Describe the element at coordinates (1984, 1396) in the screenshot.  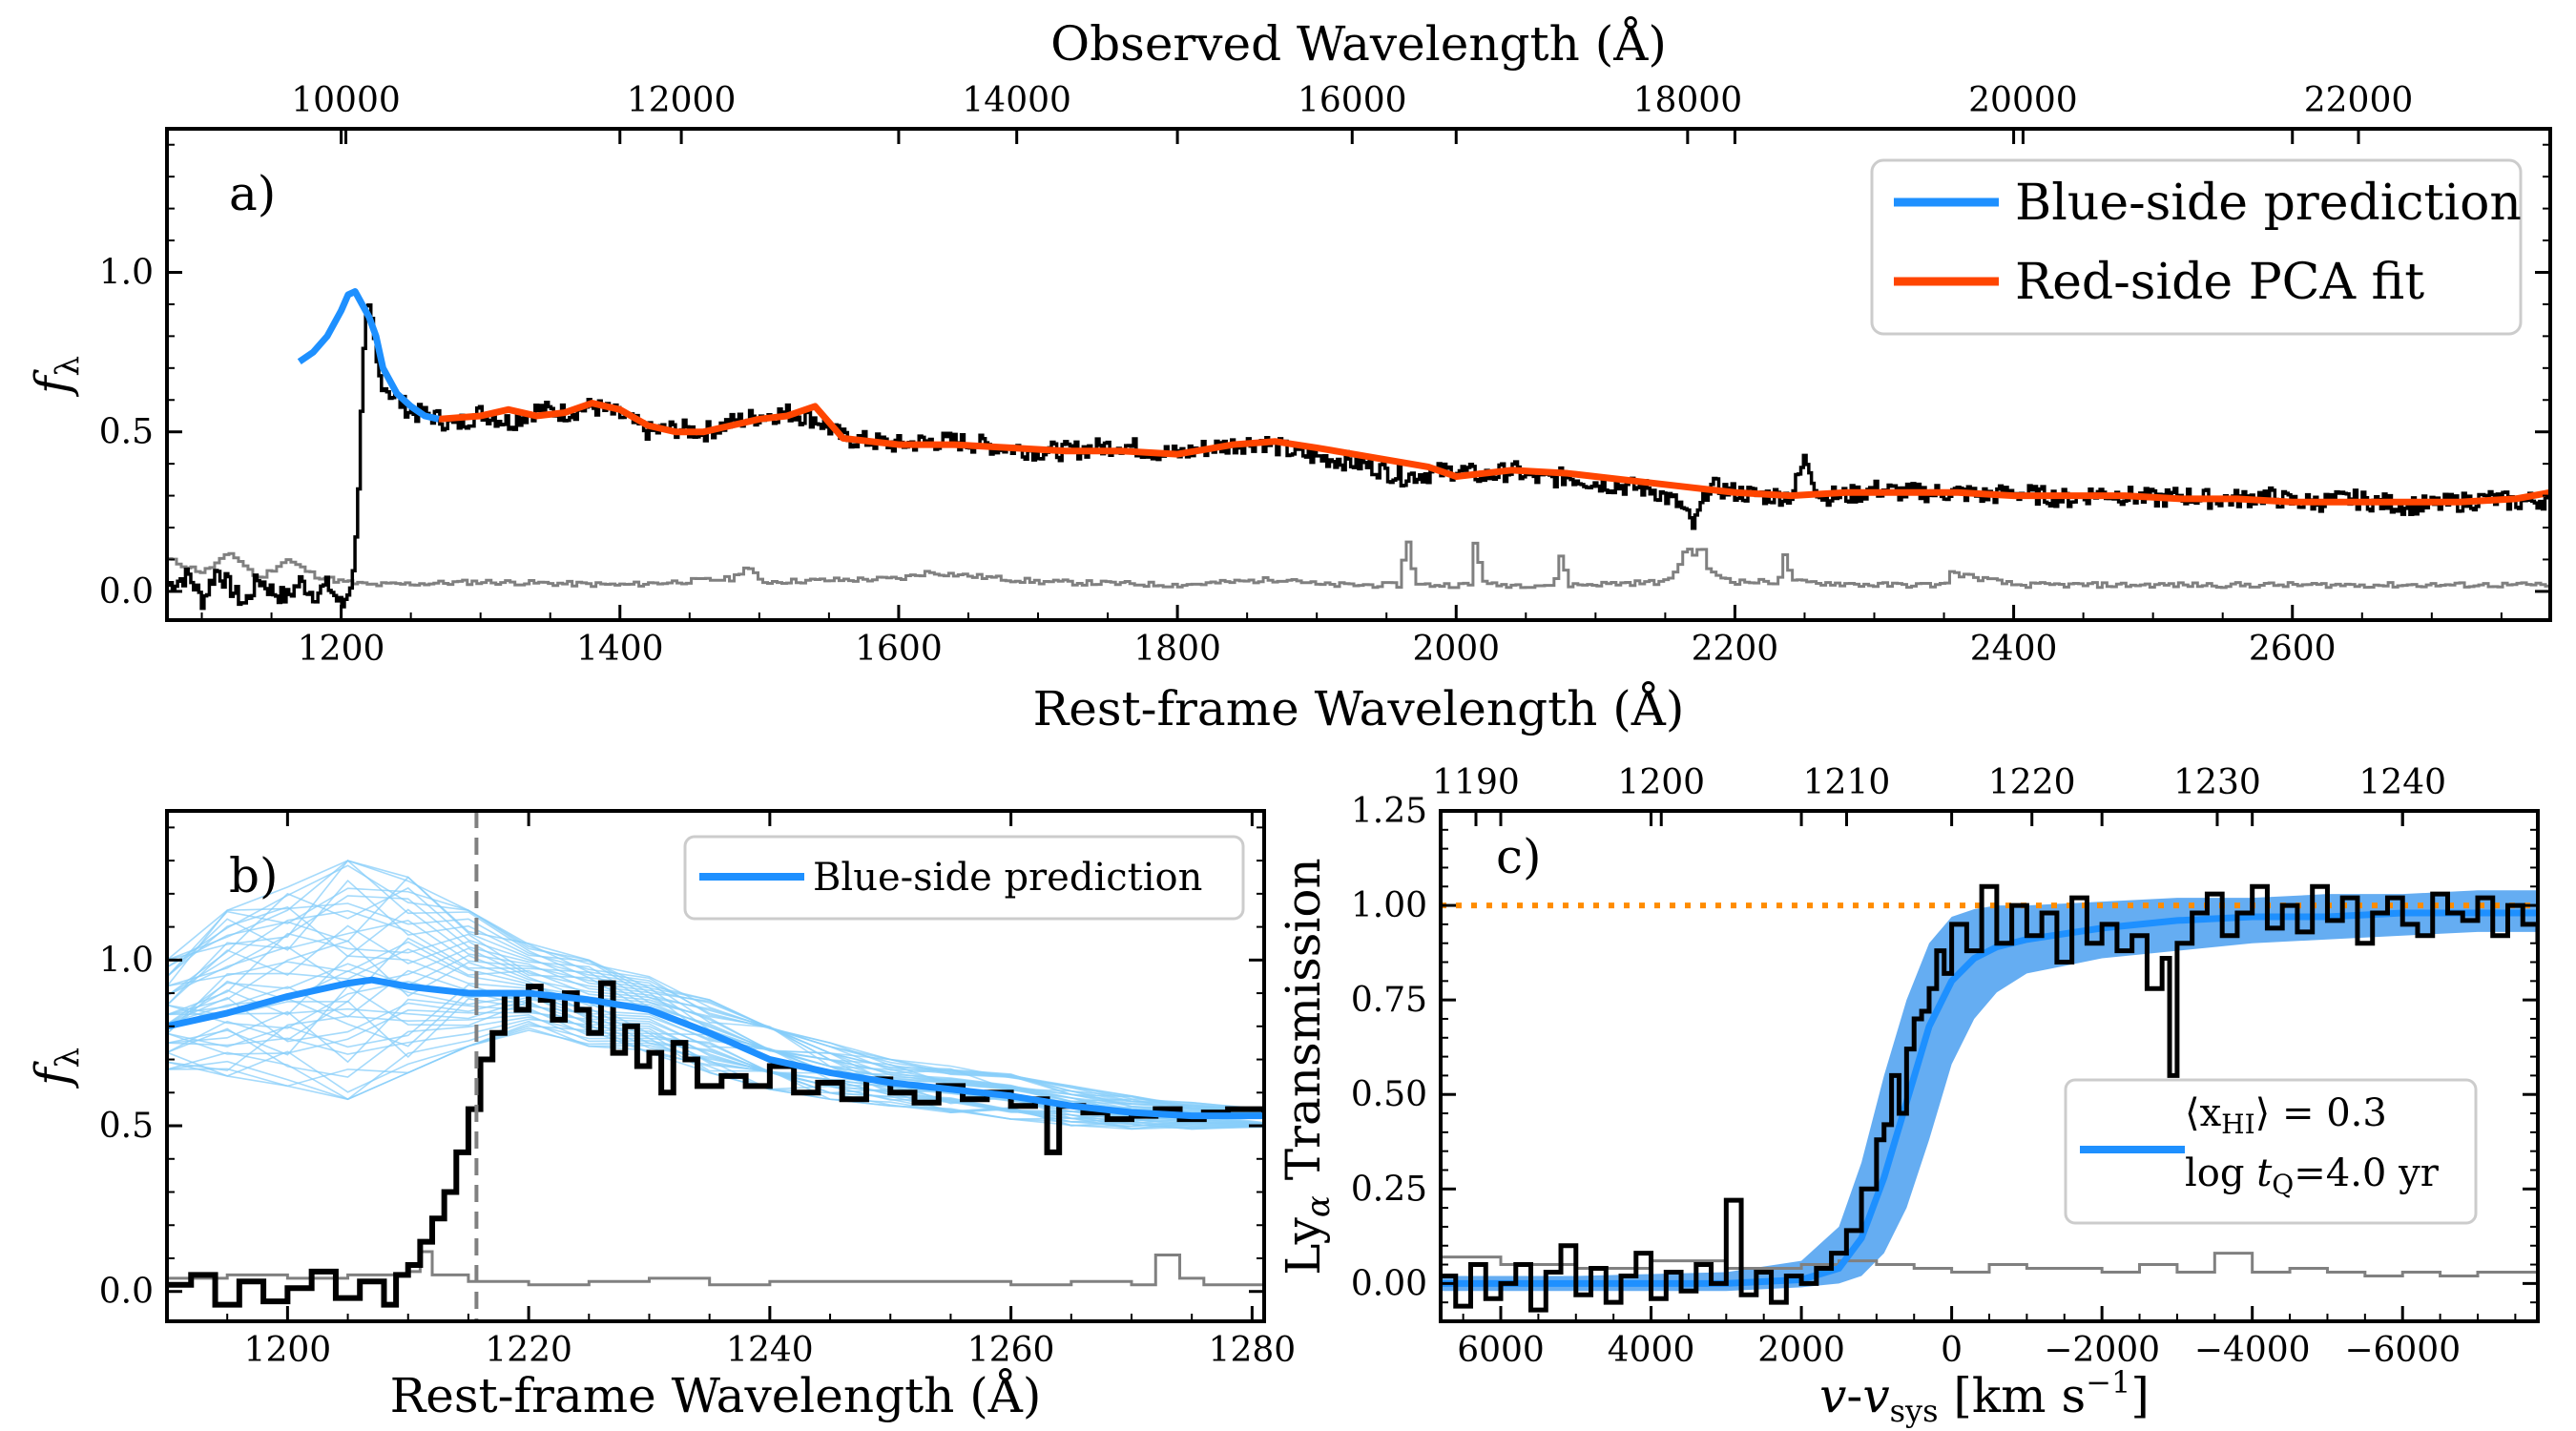
I see `panel-c-x-label: v-vsys [km s−1]` at that location.